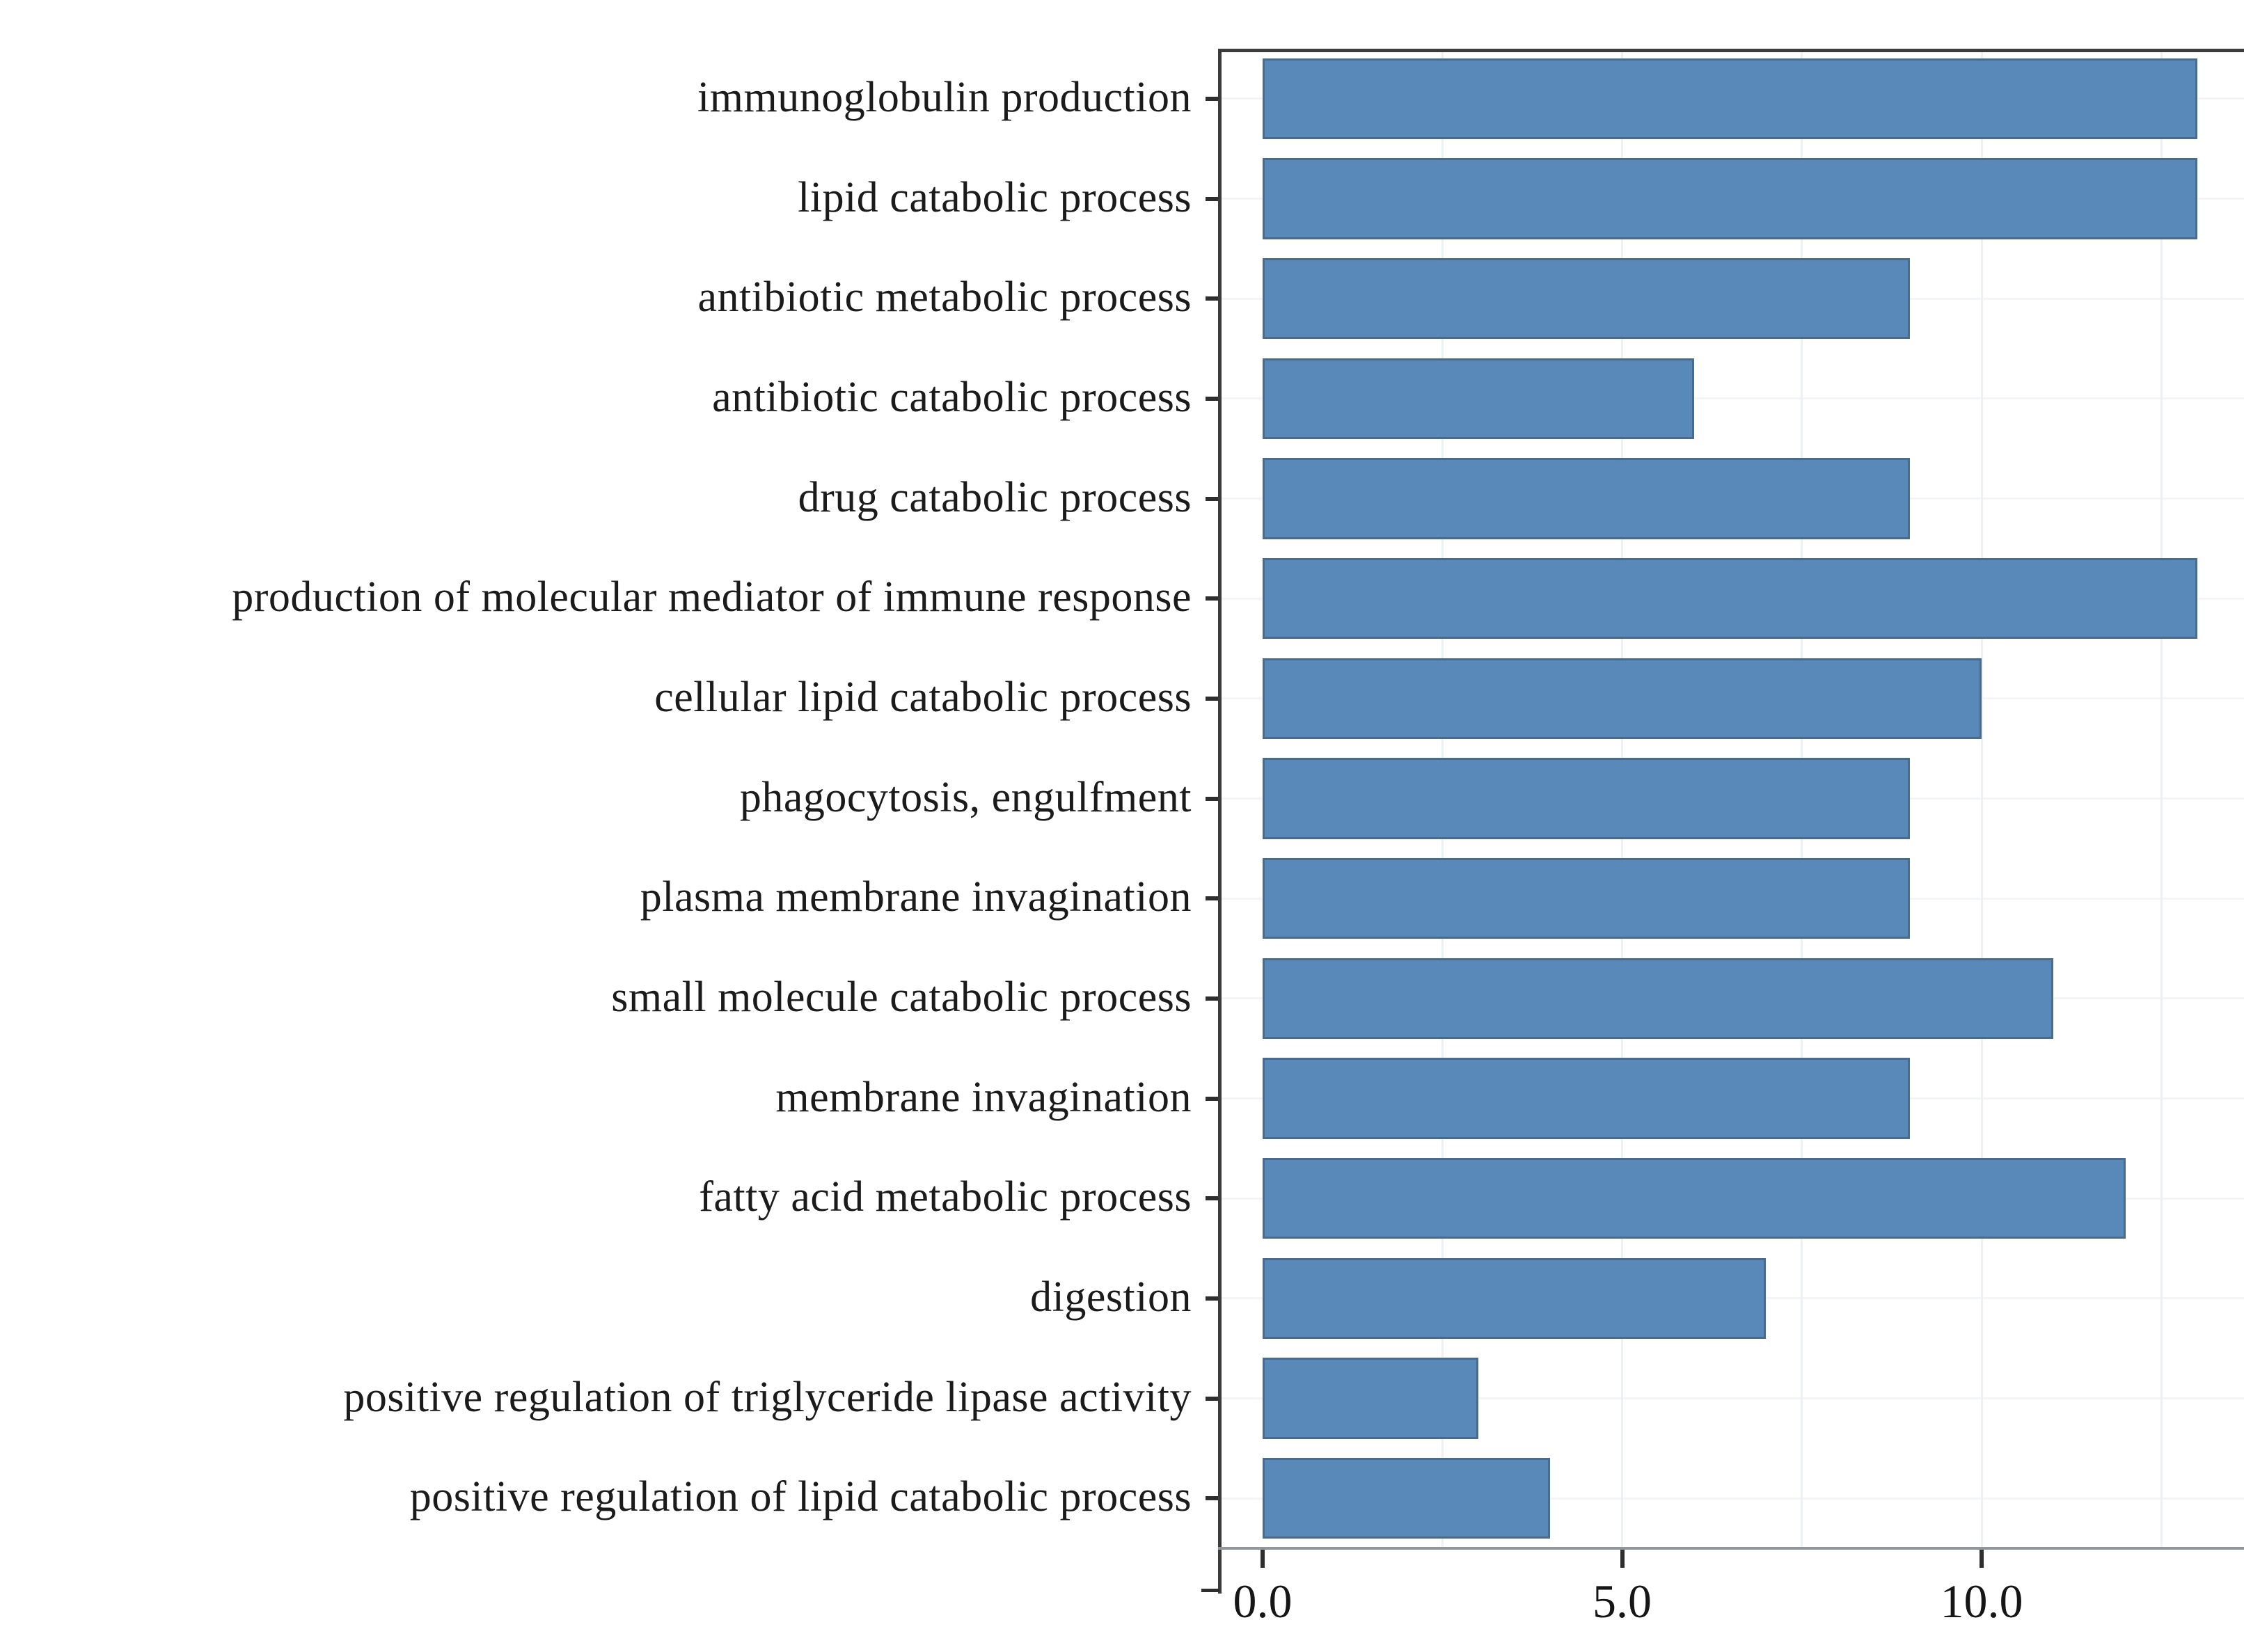  What do you see at coordinates (983, 1097) in the screenshot?
I see `category-label-10: membrane invagination` at bounding box center [983, 1097].